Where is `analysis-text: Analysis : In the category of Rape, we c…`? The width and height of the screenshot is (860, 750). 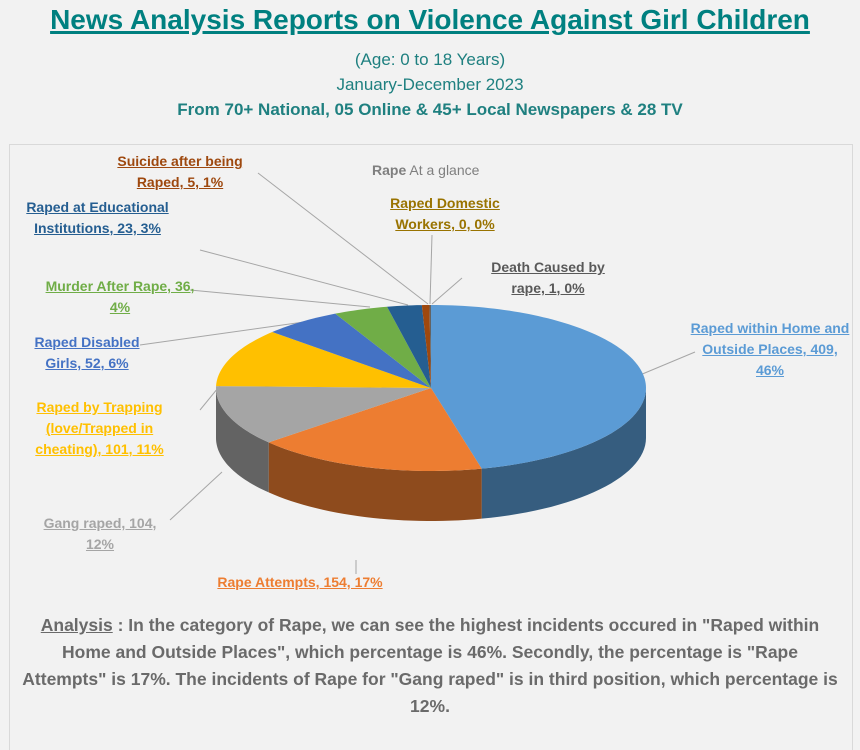 analysis-text: Analysis : In the category of Rape, we c… is located at coordinates (430, 666).